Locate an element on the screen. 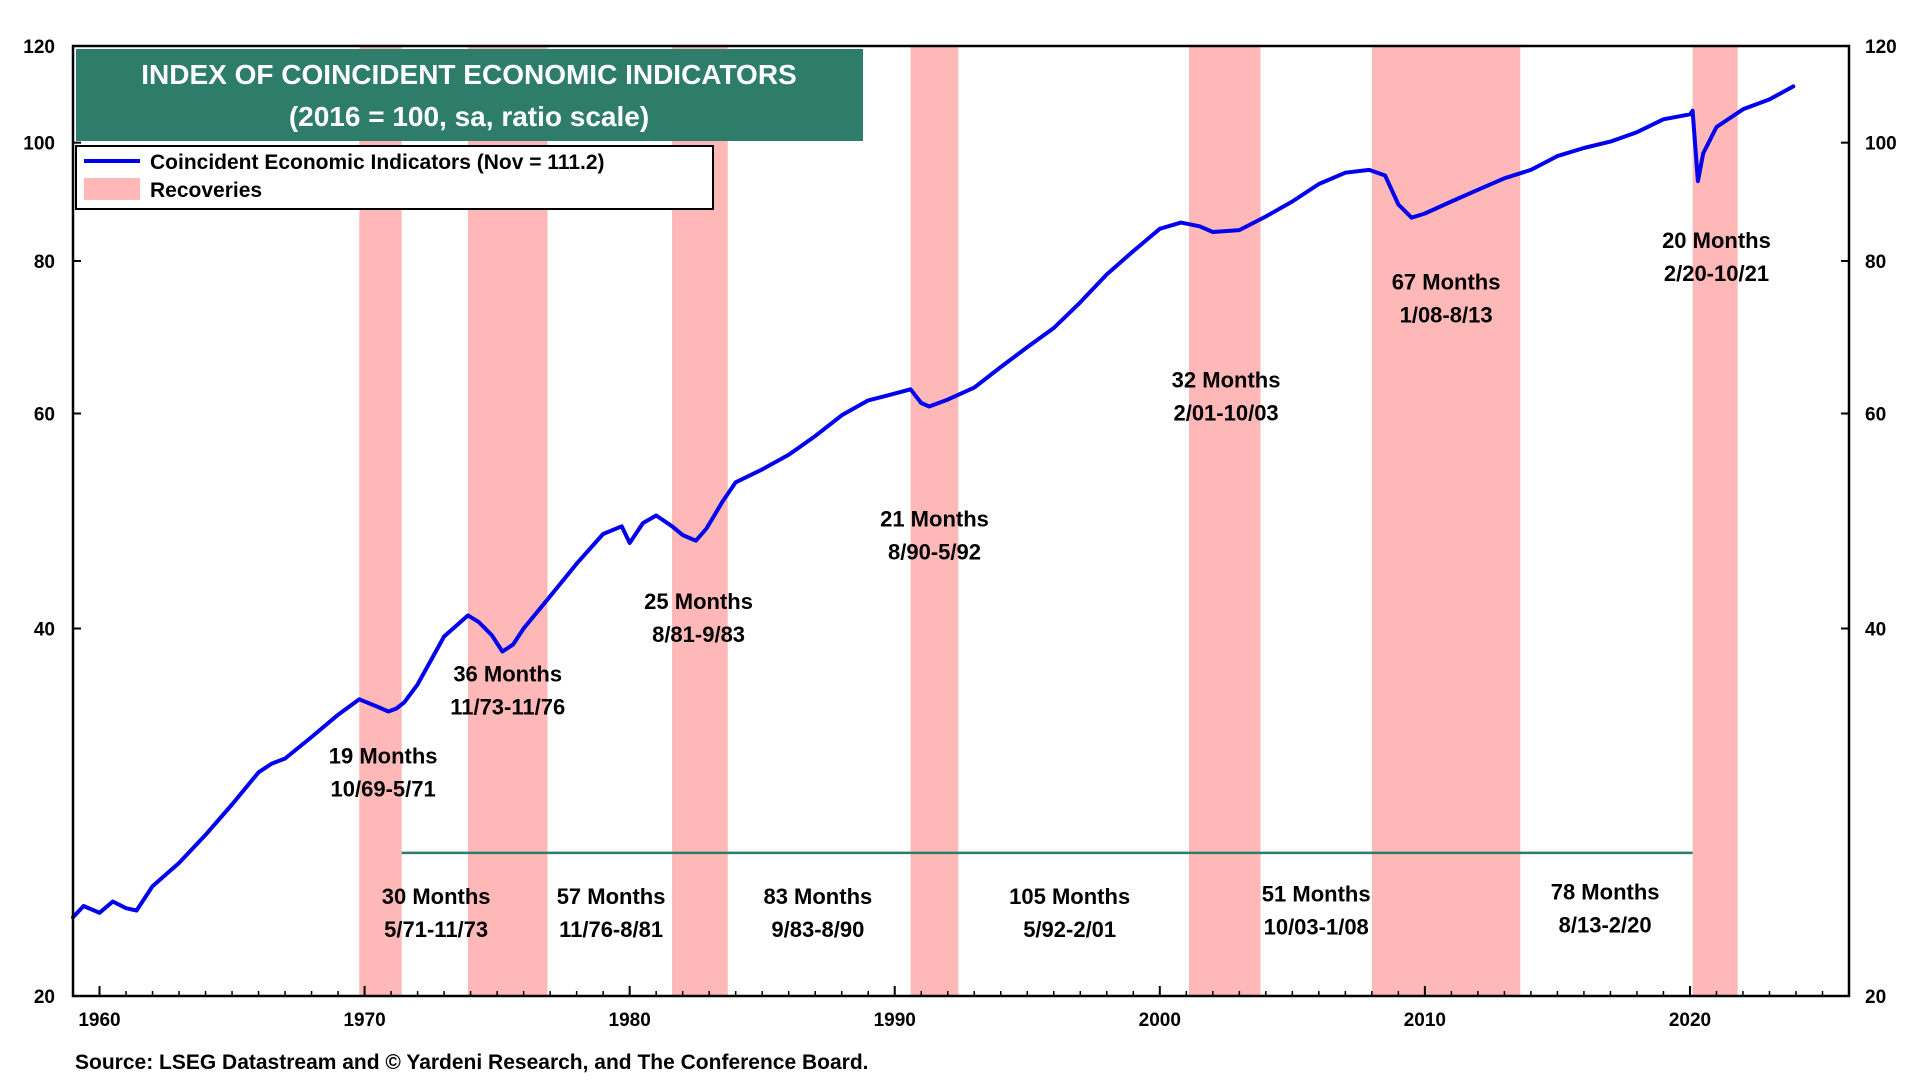 This screenshot has width=1920, height=1080. recovery-months-label: 32 Months is located at coordinates (1226, 380).